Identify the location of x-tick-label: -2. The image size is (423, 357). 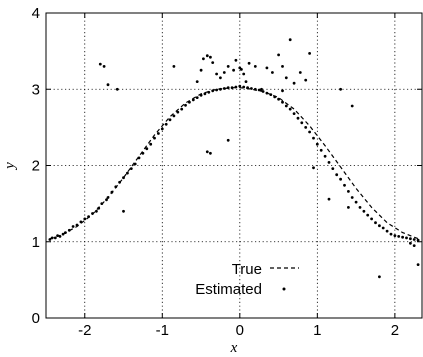
(84, 330).